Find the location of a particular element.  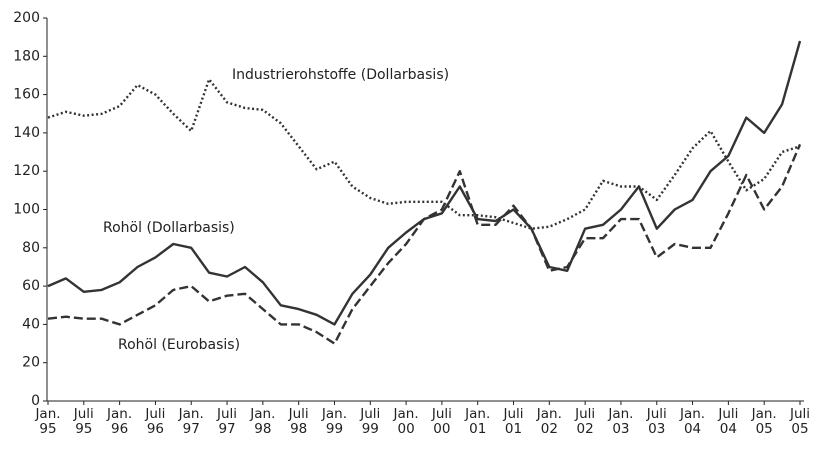

y-tick-label: 60 is located at coordinates (31, 286).